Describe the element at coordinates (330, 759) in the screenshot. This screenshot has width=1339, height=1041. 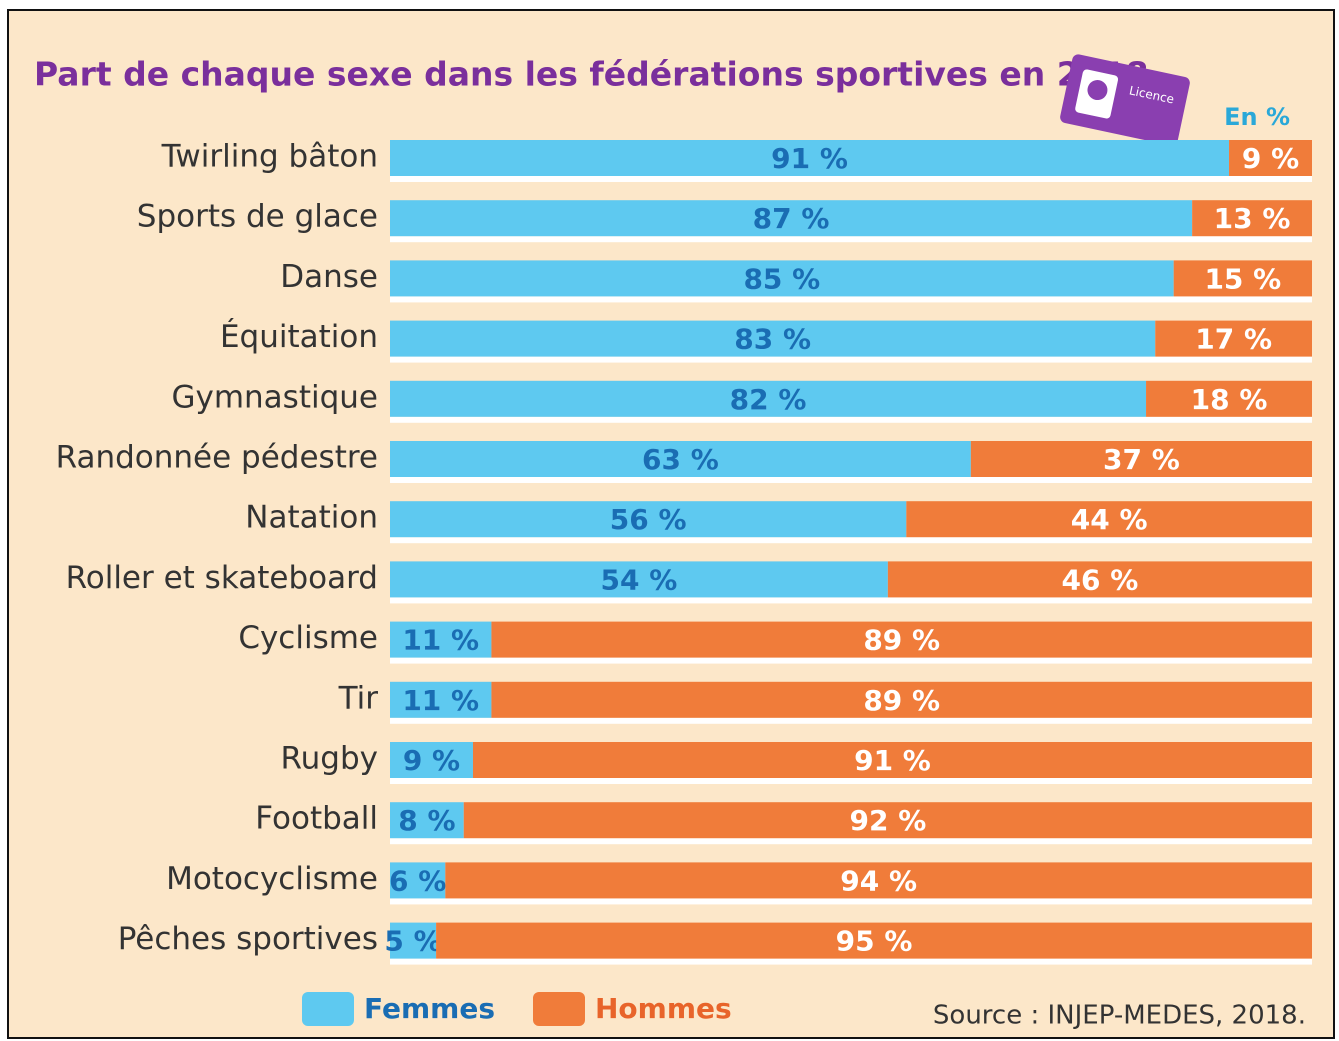
I see `category-label: Rugby` at that location.